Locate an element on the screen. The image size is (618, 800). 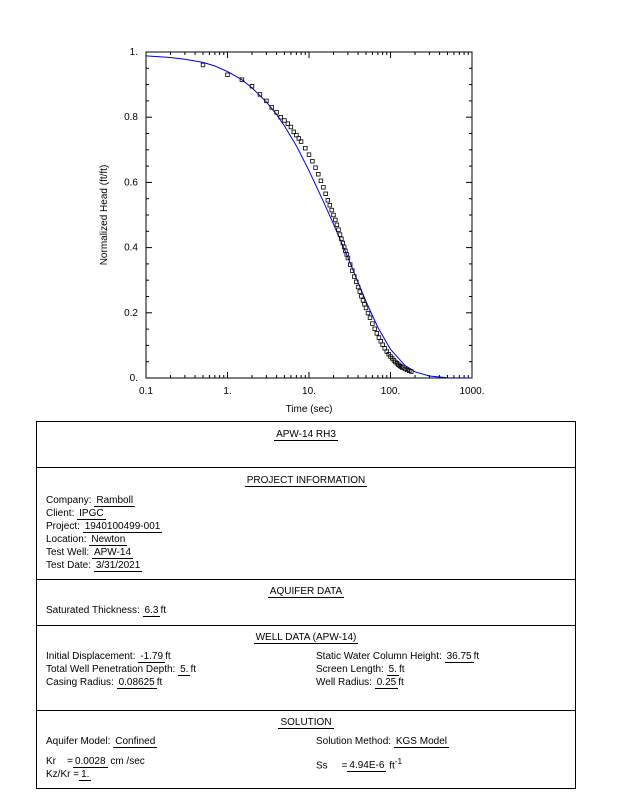
location-value: Newton is located at coordinates (108, 540).